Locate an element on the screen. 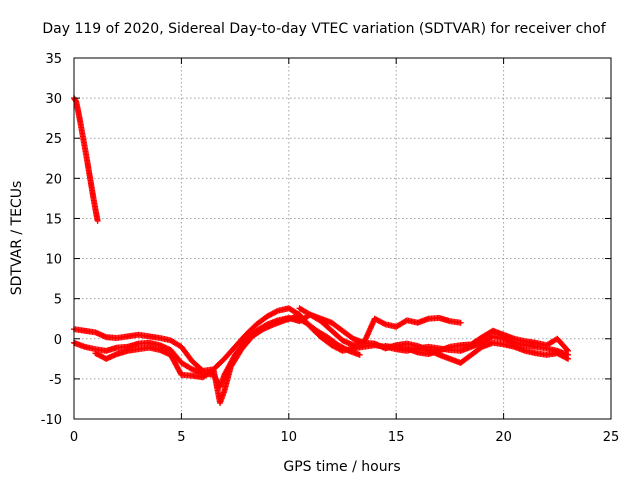  x-tick-label: 25 is located at coordinates (611, 437).